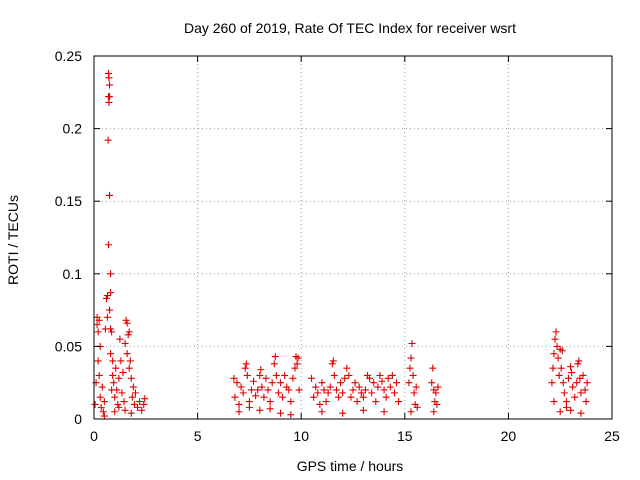 This screenshot has height=480, width=640. I want to click on y-tick-labels: 0 0.05 0.1 0.15 0.2 0.25, so click(68, 237).